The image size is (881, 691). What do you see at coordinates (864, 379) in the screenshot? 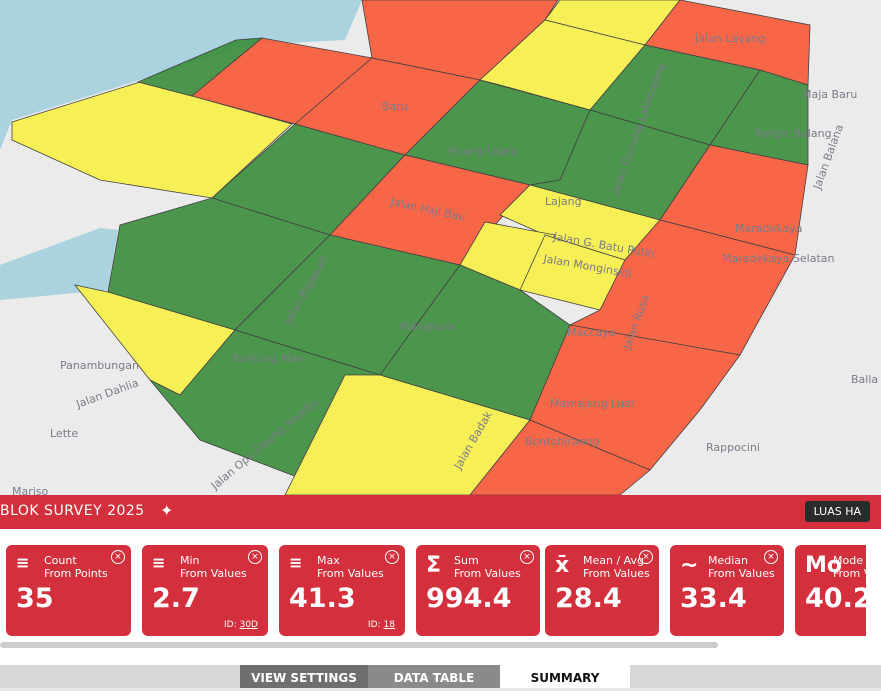
I see `map-label: Balla` at bounding box center [864, 379].